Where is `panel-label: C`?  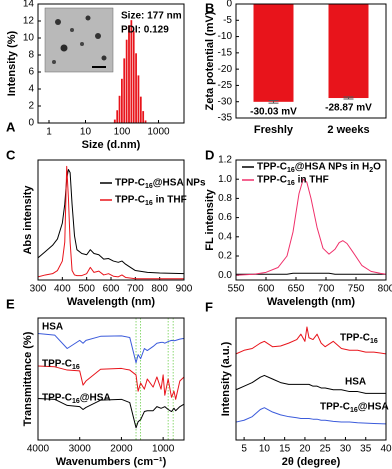
panel-label: C is located at coordinates (11, 154).